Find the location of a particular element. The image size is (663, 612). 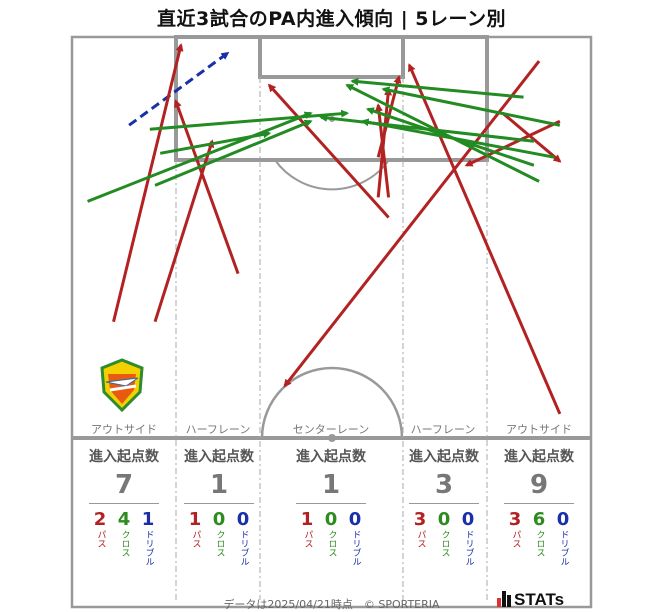

entry-count: 9 is located at coordinates (539, 485).